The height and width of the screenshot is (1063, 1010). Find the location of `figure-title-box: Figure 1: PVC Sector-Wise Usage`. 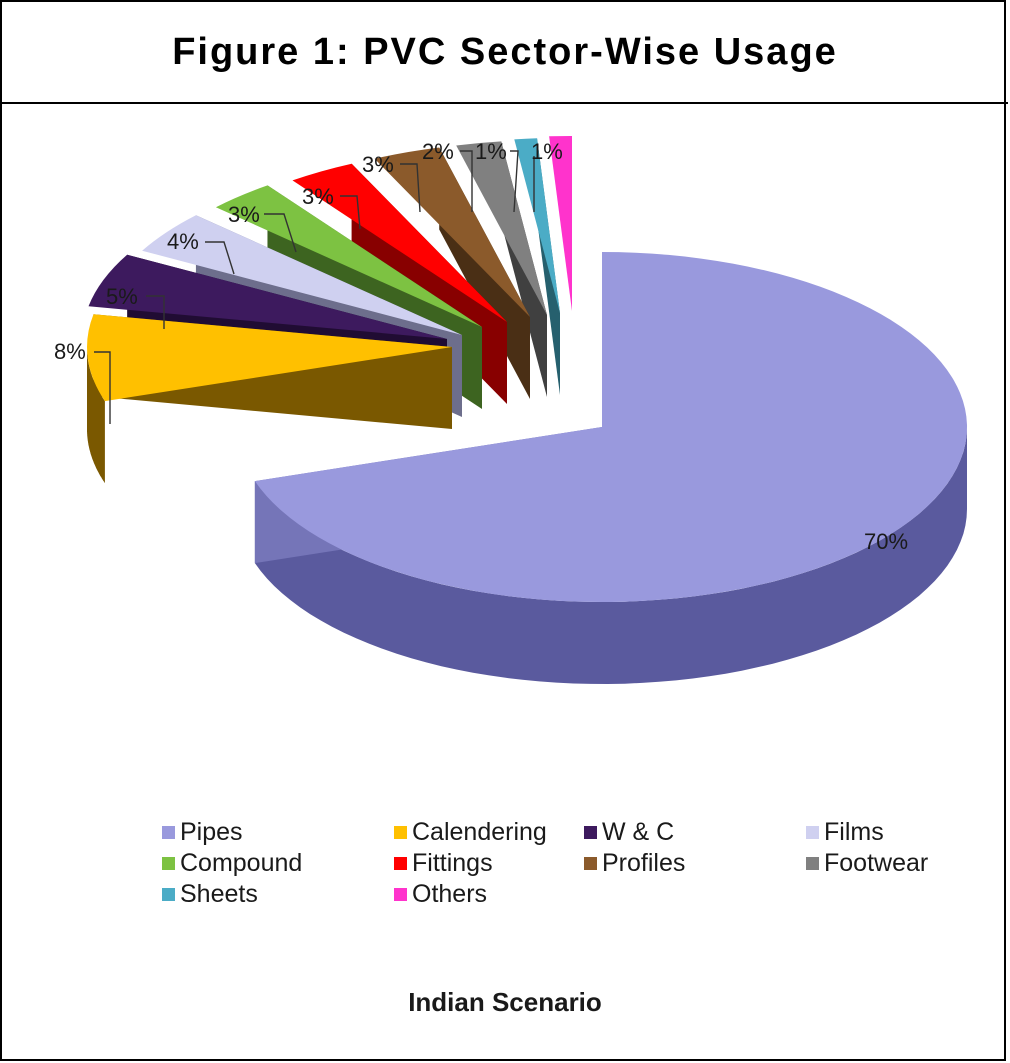

figure-title-box: Figure 1: PVC Sector-Wise Usage is located at coordinates (505, 53).